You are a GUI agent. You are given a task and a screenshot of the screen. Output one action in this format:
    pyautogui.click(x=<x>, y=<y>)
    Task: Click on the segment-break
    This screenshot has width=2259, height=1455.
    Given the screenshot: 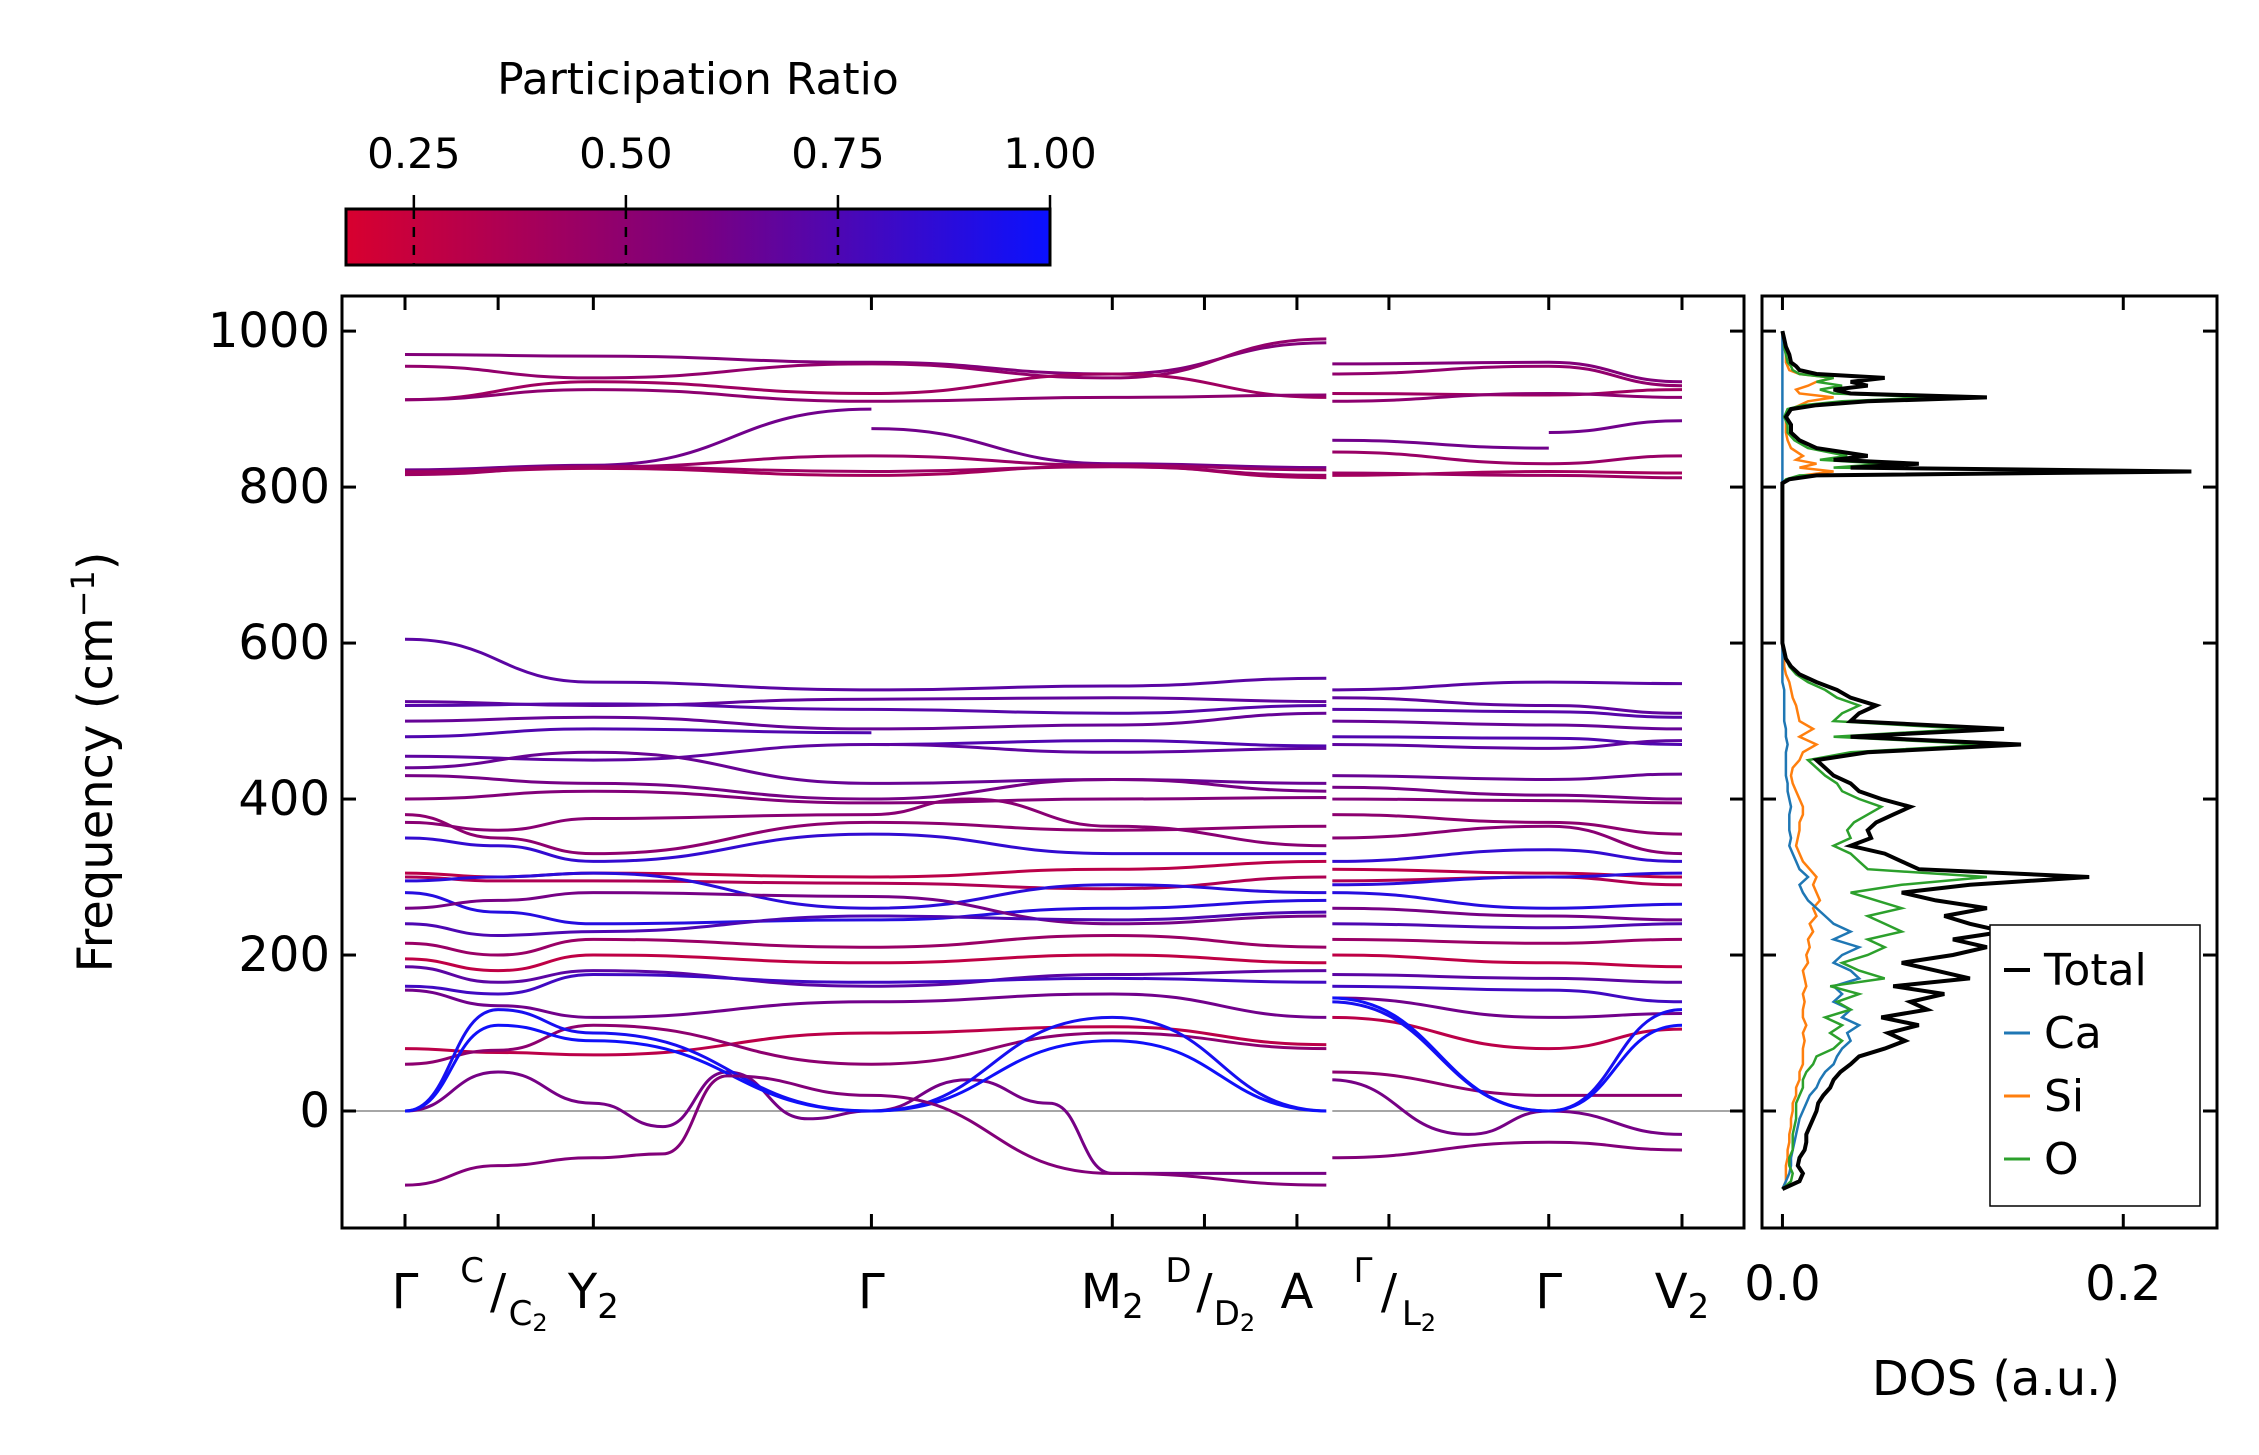 What is the action you would take?
    pyautogui.click(x=1329, y=762)
    